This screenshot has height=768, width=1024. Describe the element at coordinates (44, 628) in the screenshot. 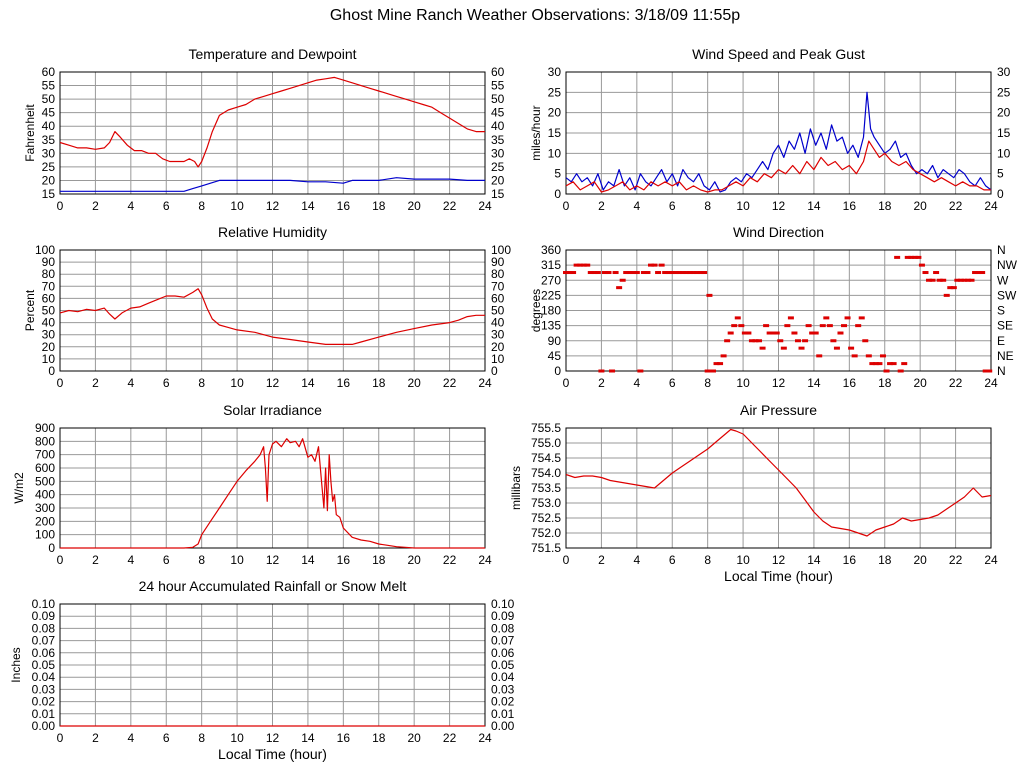

I see `y-tick-label: 0.08` at that location.